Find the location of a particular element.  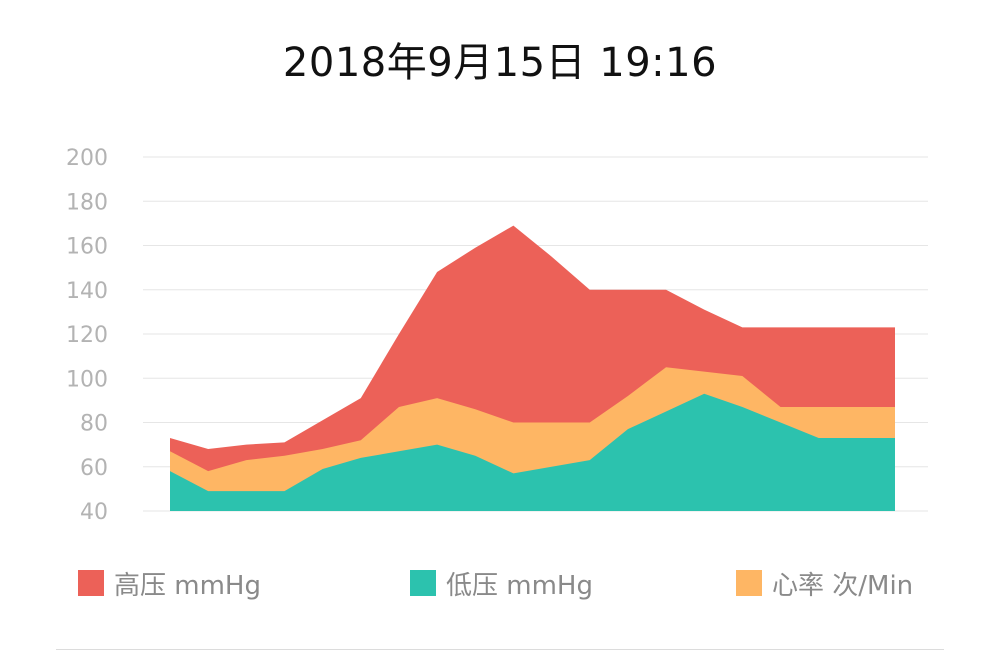

legend-label-diastolic: 低压 mmHg is located at coordinates (519, 585).